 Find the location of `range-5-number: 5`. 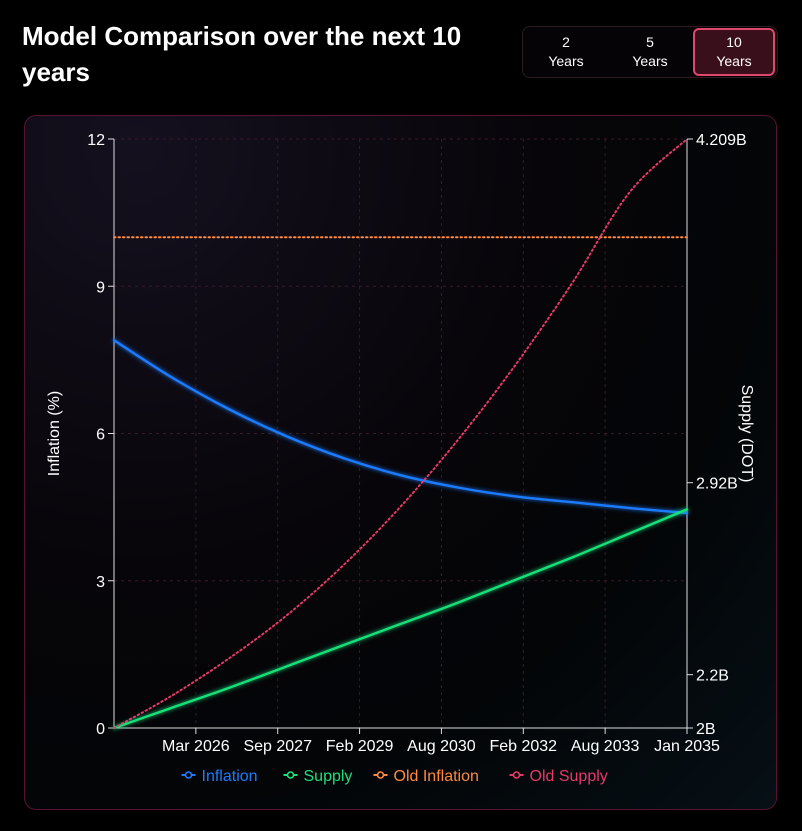

range-5-number: 5 is located at coordinates (650, 42).